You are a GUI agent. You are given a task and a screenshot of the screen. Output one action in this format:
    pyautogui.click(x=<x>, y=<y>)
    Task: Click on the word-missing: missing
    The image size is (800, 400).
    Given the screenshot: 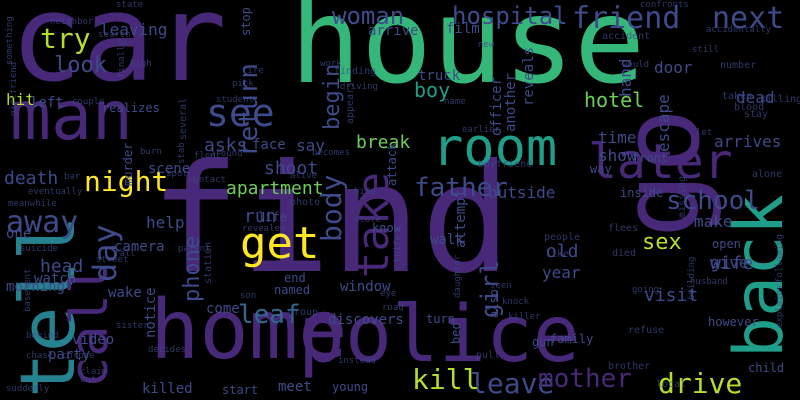 What is the action you would take?
    pyautogui.click(x=682, y=196)
    